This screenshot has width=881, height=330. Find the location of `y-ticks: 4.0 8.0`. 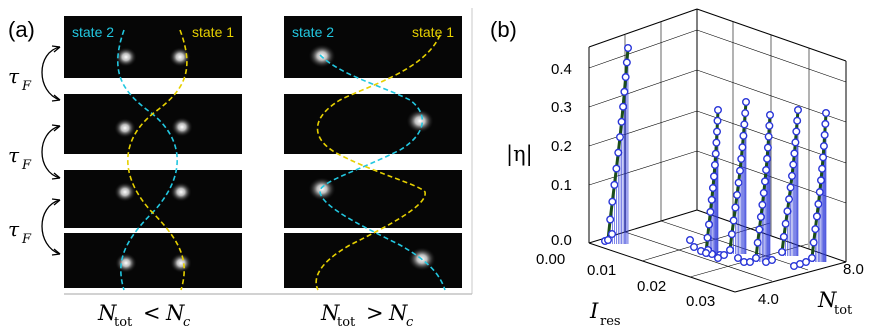

y-ticks: 4.0 8.0 is located at coordinates (811, 284).